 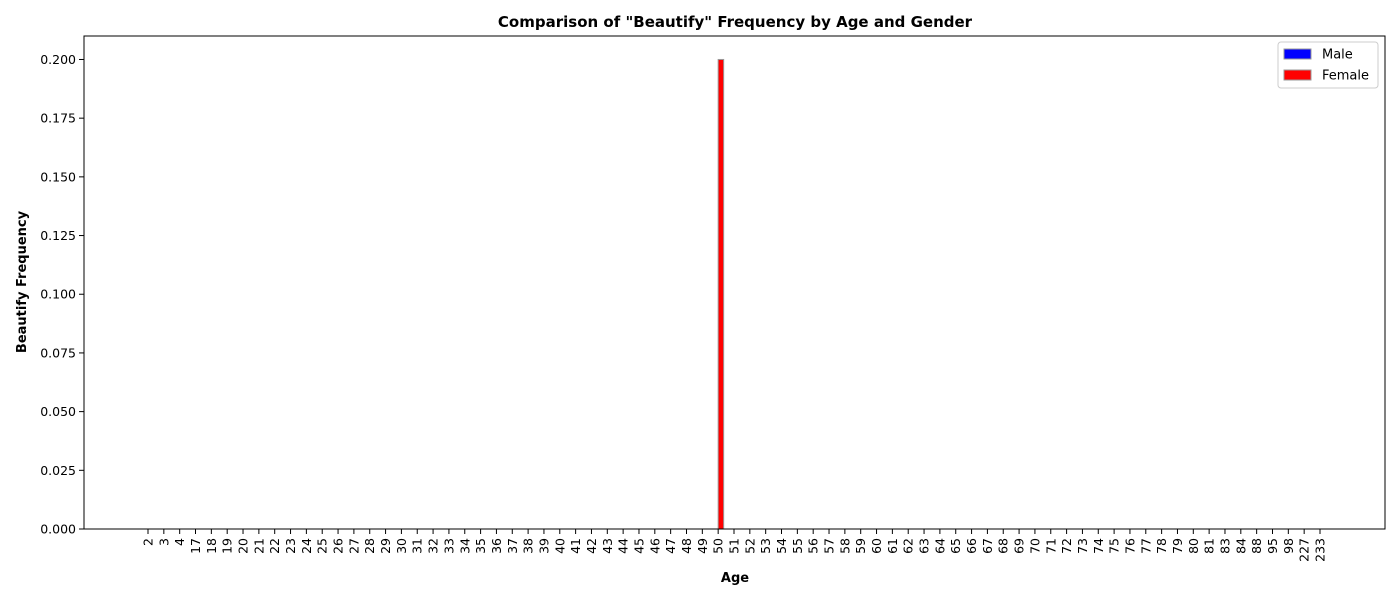 I want to click on x-tick-label: 26, so click(x=338, y=546).